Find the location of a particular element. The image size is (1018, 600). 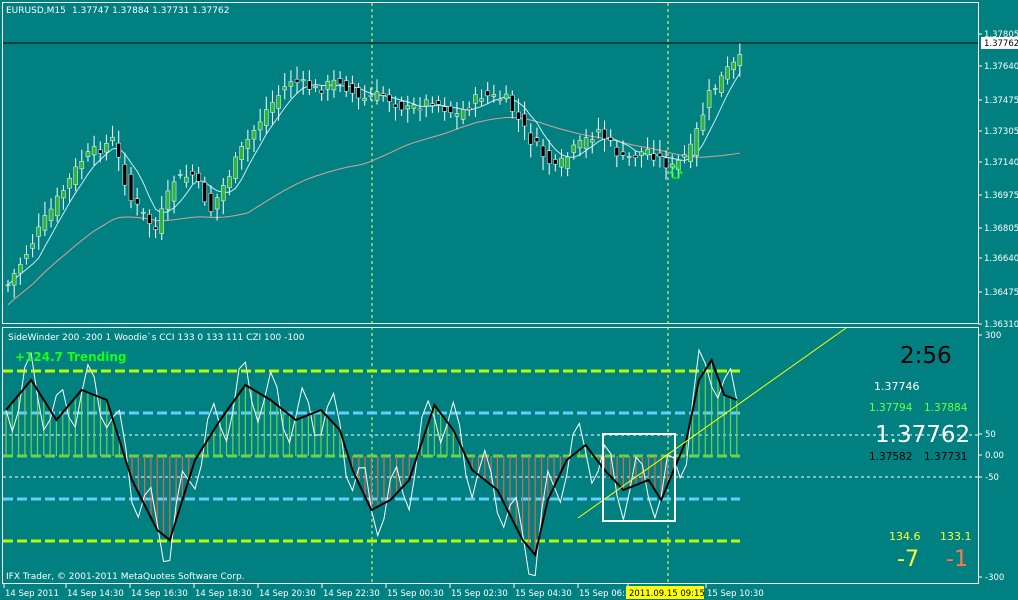

bid-low-1: 1.37582 is located at coordinates (890, 457).